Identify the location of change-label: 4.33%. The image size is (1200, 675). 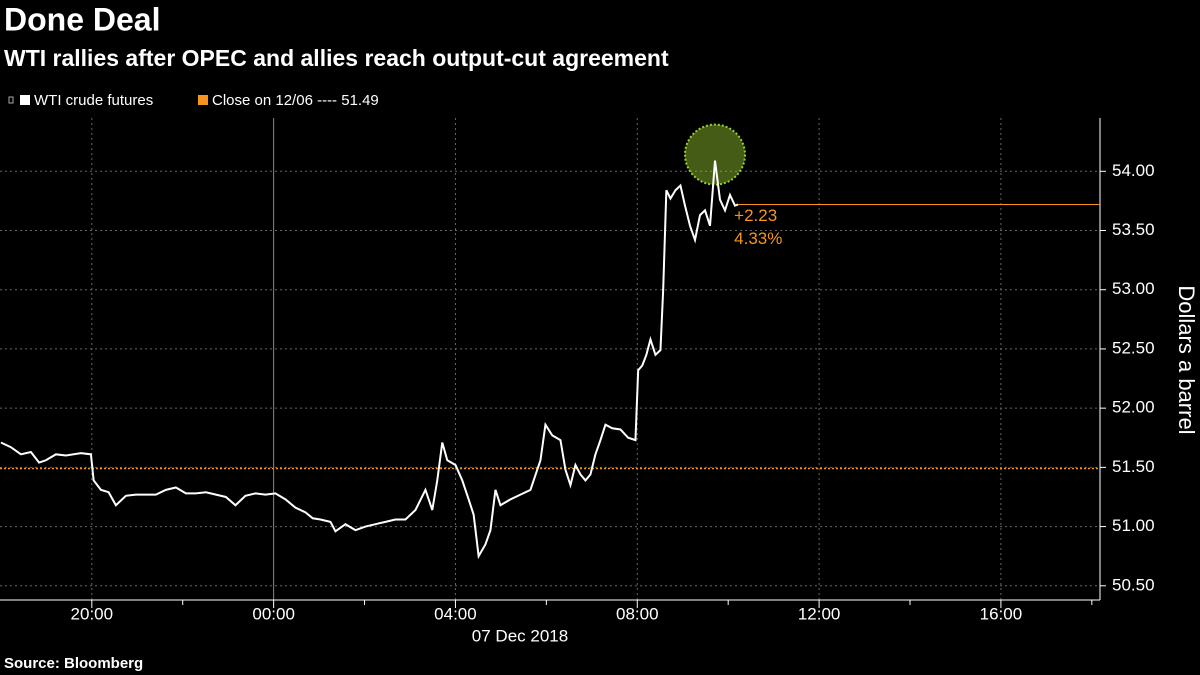
(758, 238).